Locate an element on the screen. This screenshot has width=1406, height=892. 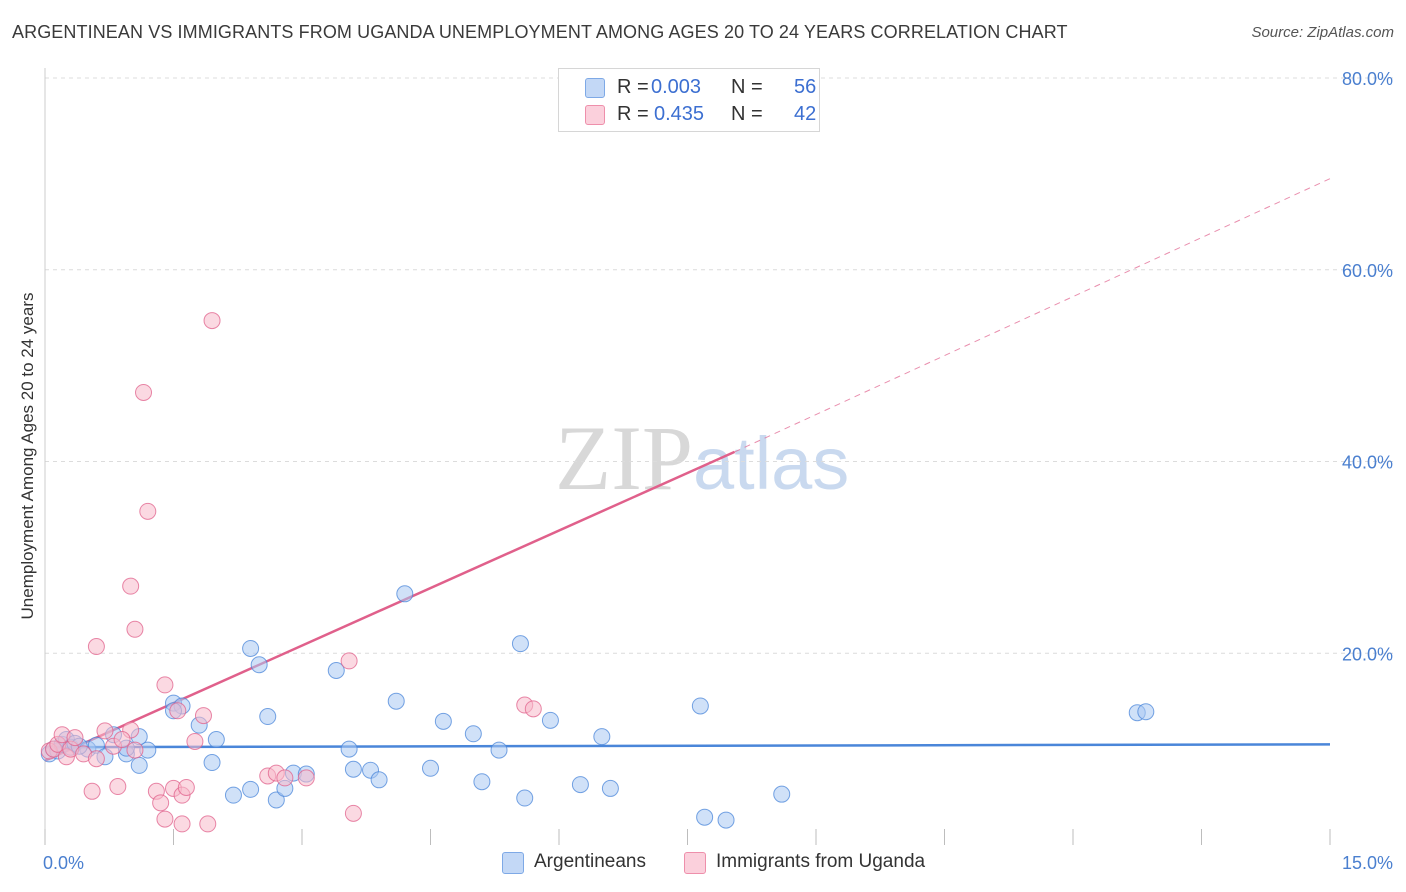
bottom-legend-label: Immigrants from Uganda is located at coordinates (821, 861).